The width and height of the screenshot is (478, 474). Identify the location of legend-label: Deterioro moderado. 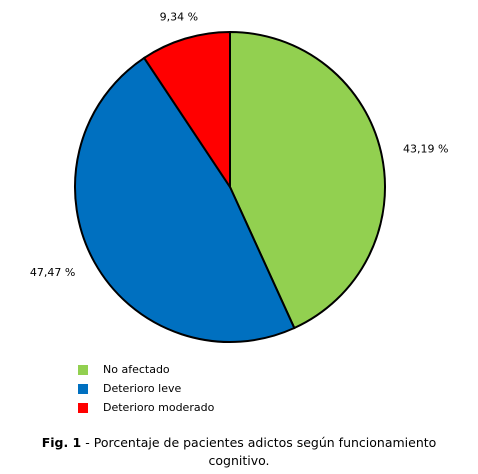
(159, 407).